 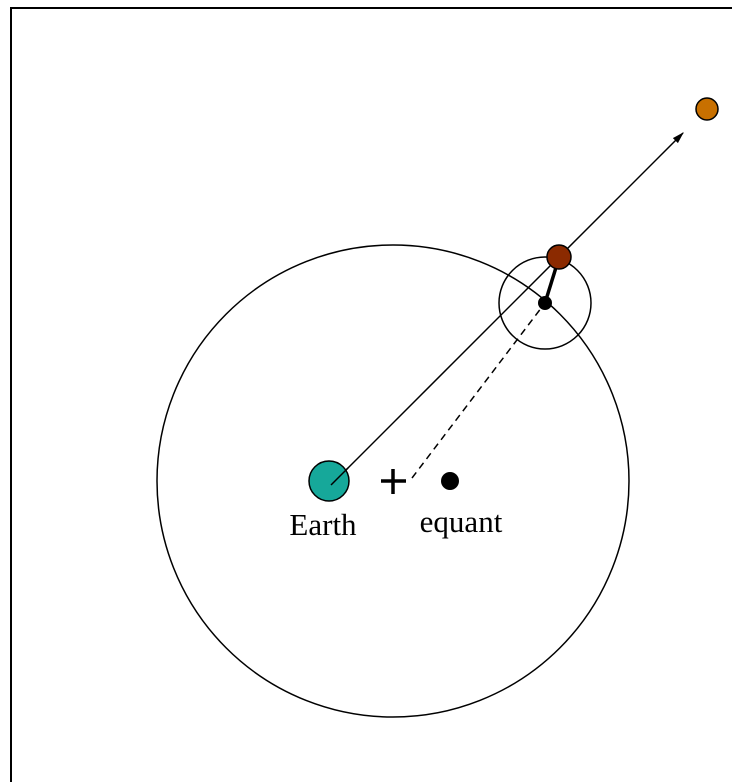 What do you see at coordinates (339, 476) in the screenshot?
I see `sight-line-start` at bounding box center [339, 476].